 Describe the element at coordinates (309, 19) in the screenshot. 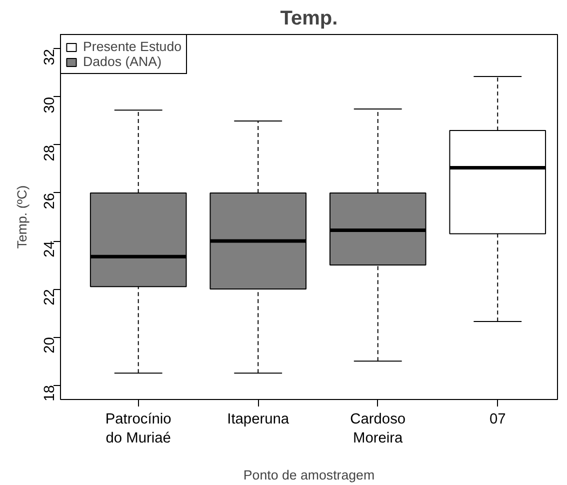

I see `chart-title: Temp.` at that location.